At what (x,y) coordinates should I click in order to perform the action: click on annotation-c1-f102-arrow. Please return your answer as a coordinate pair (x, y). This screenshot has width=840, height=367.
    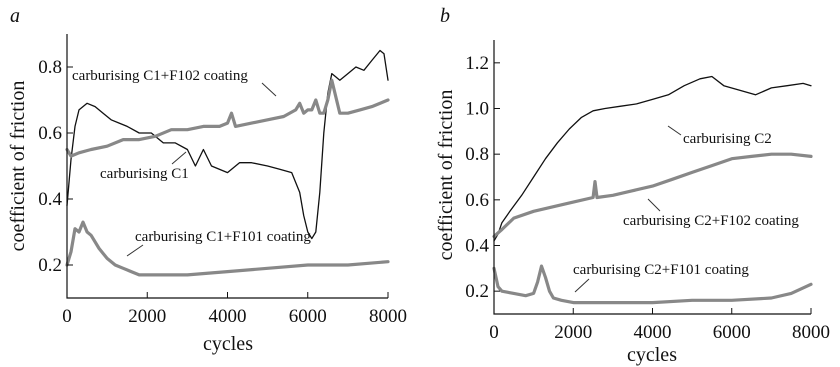
    Looking at the image, I should click on (269, 89).